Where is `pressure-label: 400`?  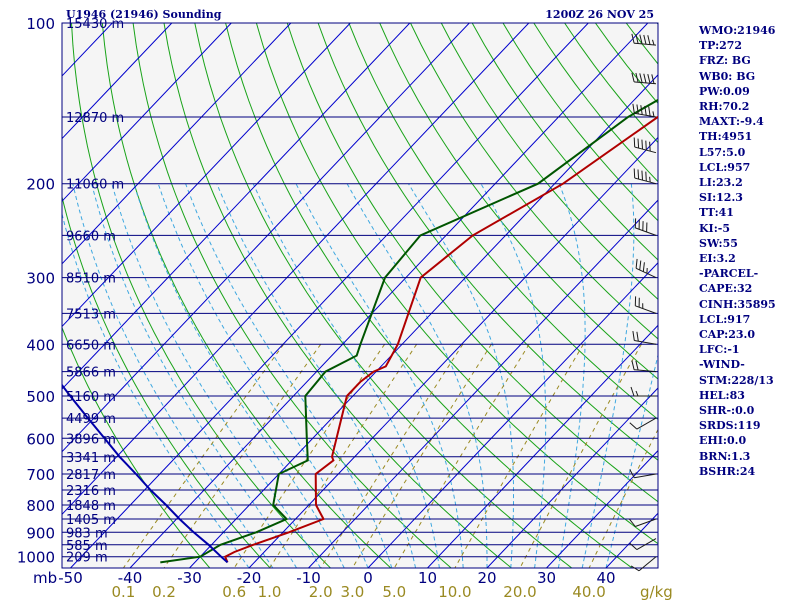 pressure-label: 400 is located at coordinates (40, 345).